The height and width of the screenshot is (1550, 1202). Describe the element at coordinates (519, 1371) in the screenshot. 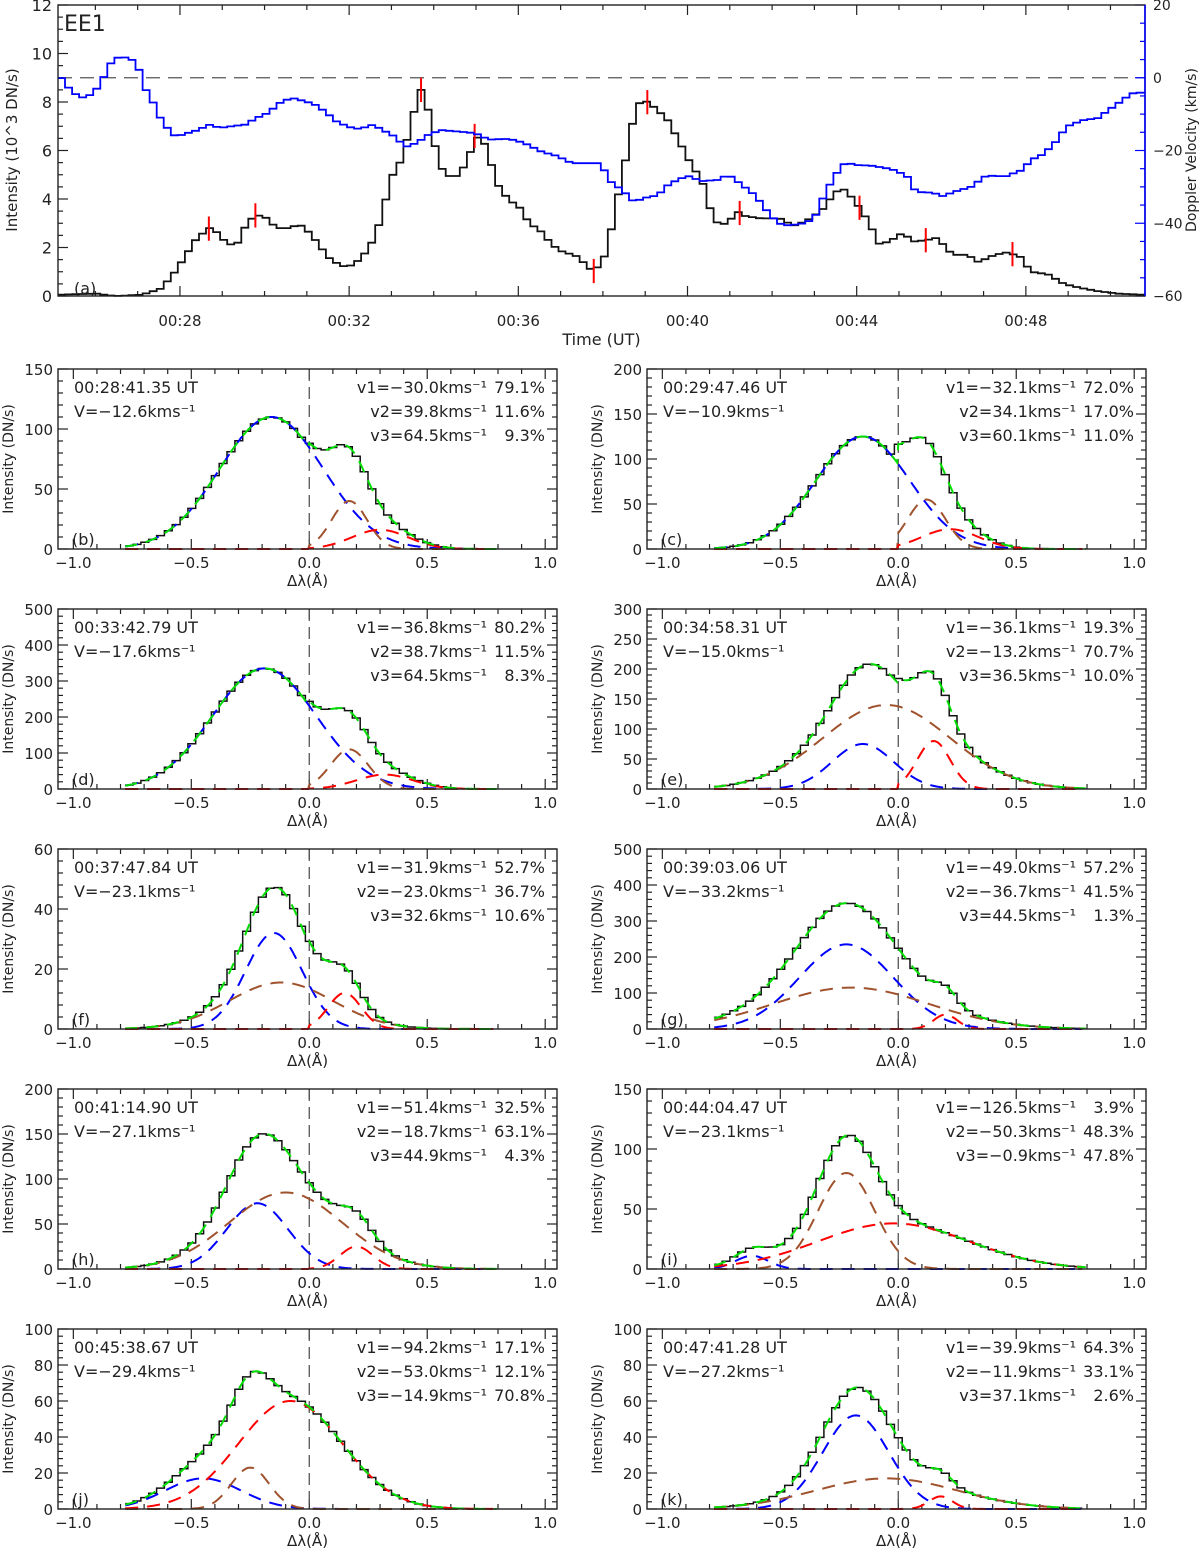

I see `component-percent-2: 12.1%` at that location.